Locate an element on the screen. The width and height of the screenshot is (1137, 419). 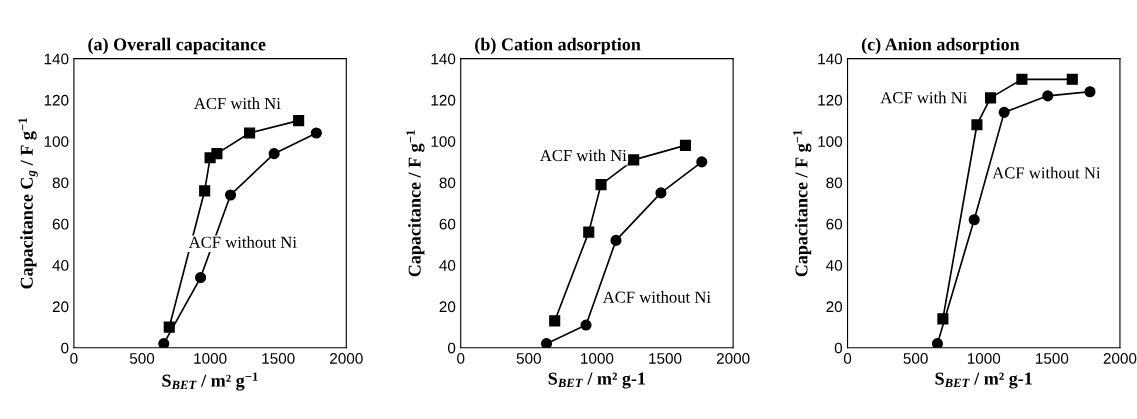
chart-title: (b) Cation adsorption is located at coordinates (558, 46).